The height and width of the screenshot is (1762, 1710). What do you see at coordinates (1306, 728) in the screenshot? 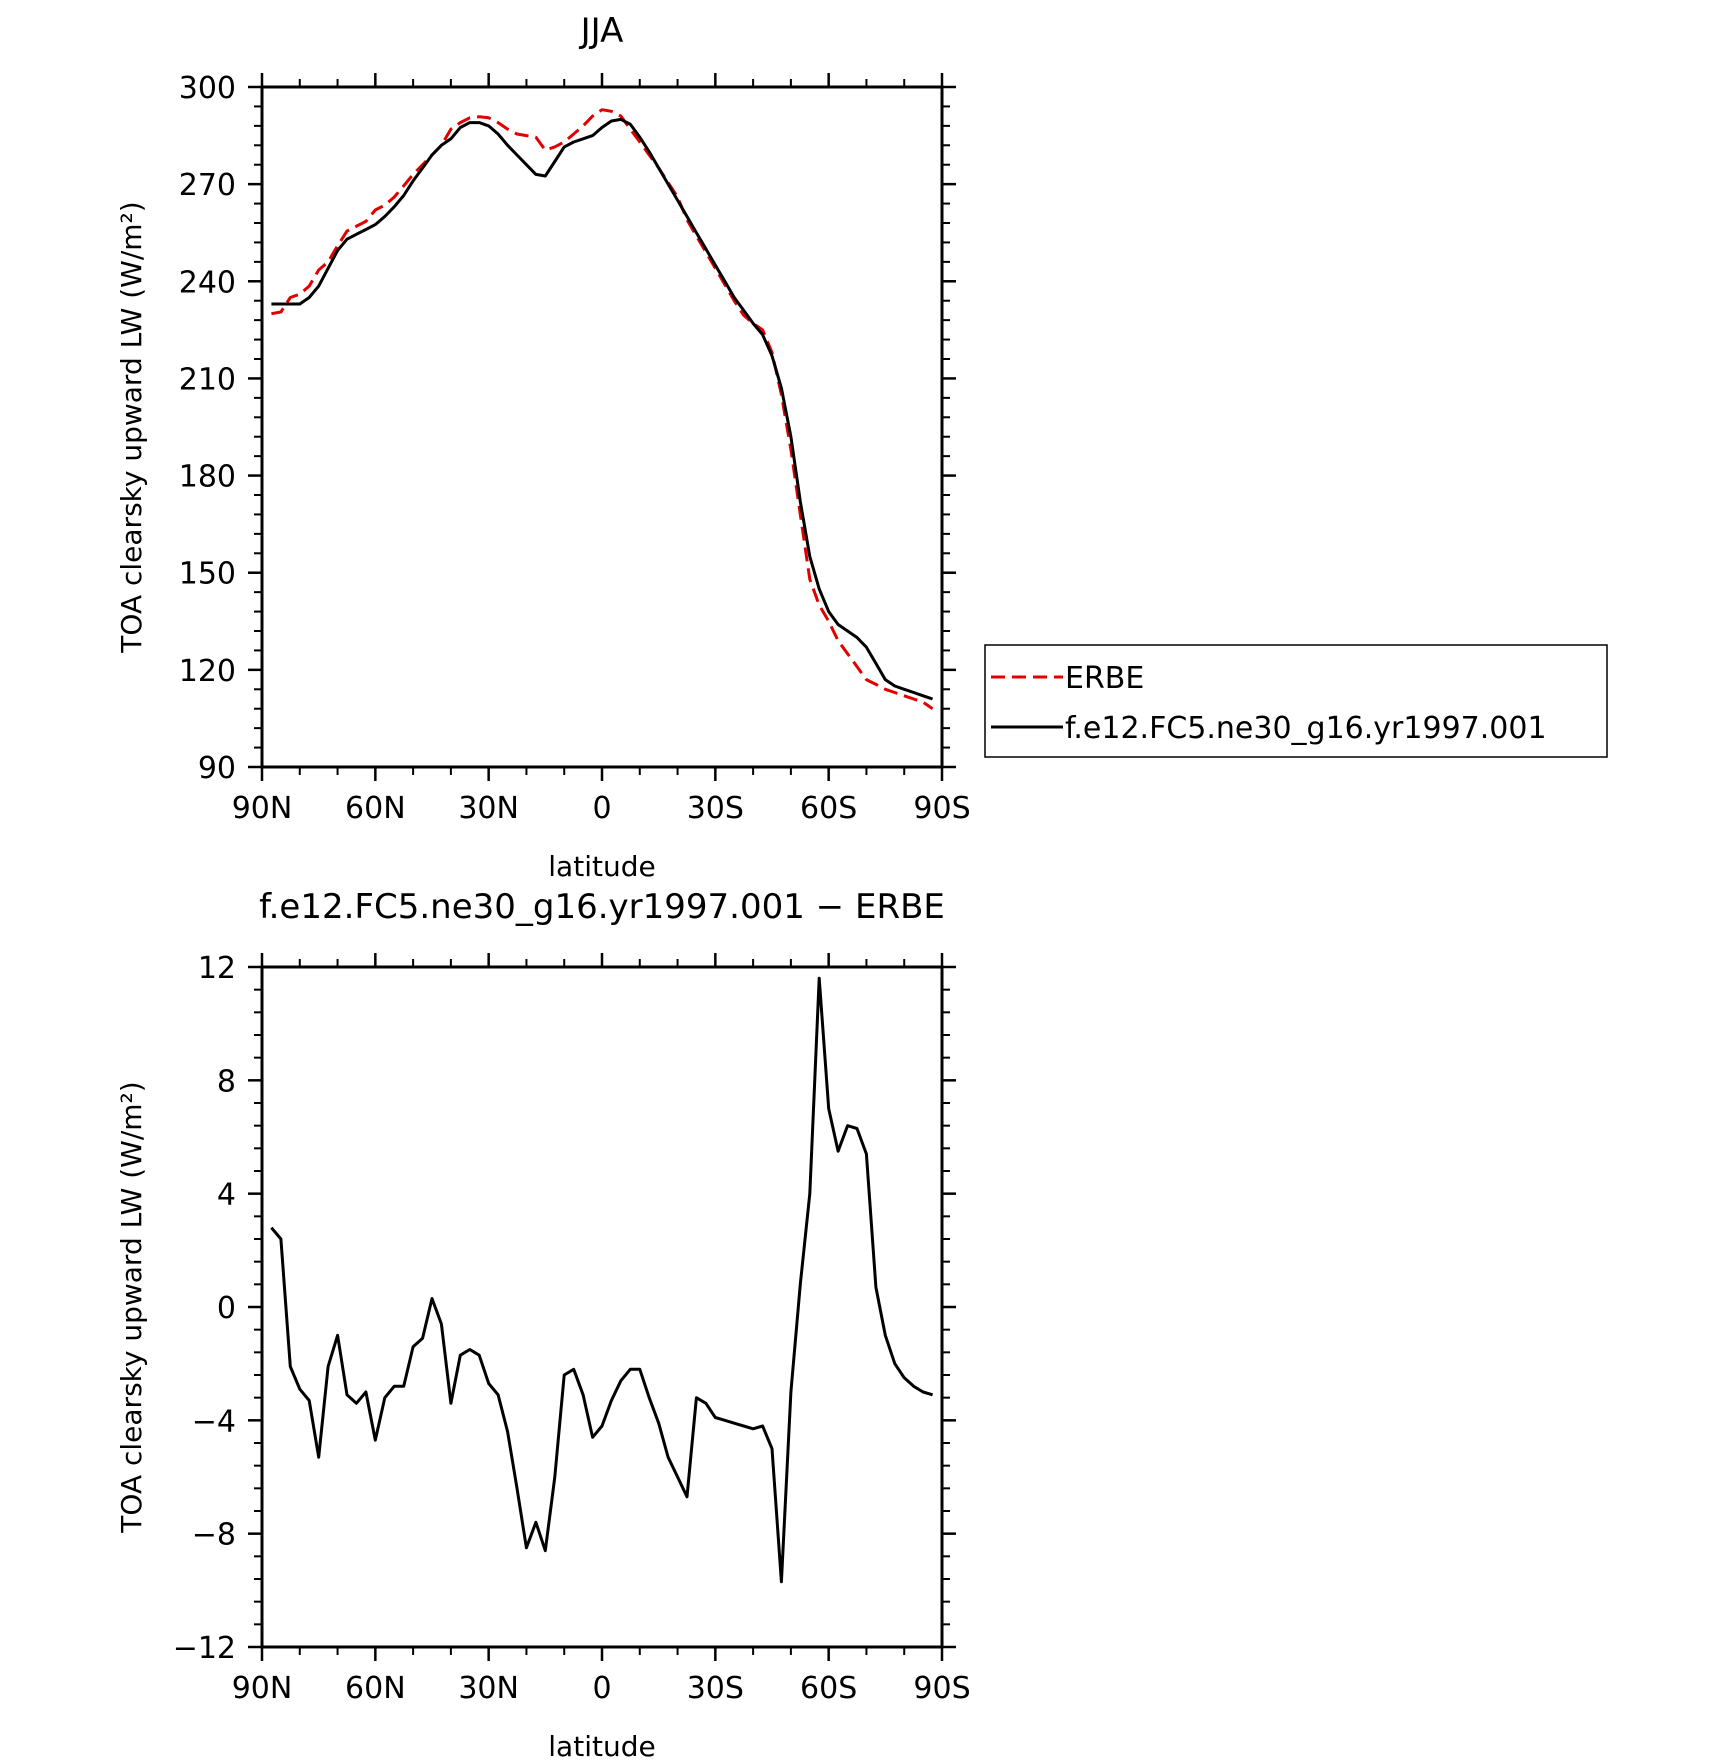
I see `legend-entry-model: f.e12.FC5.ne30_g16.yr1997.001` at bounding box center [1306, 728].